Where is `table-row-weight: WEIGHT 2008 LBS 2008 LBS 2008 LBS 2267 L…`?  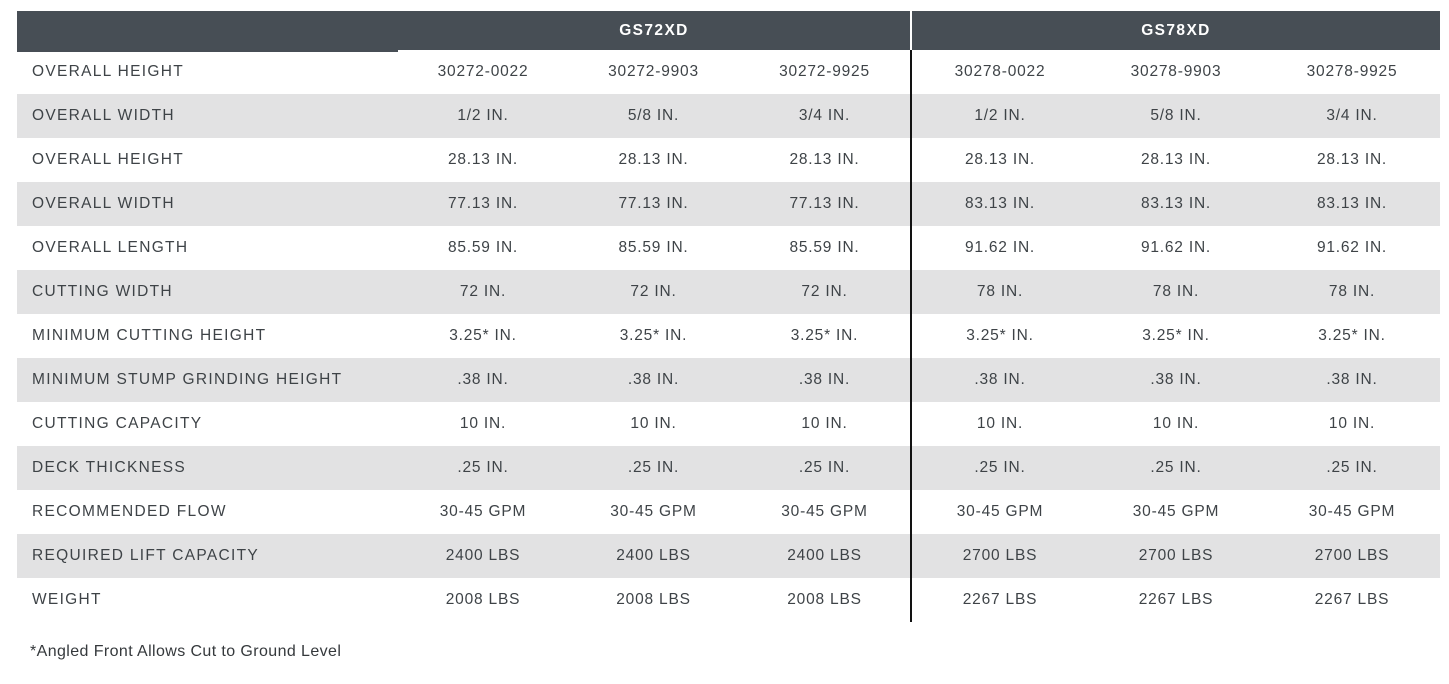 table-row-weight: WEIGHT 2008 LBS 2008 LBS 2008 LBS 2267 L… is located at coordinates (728, 600).